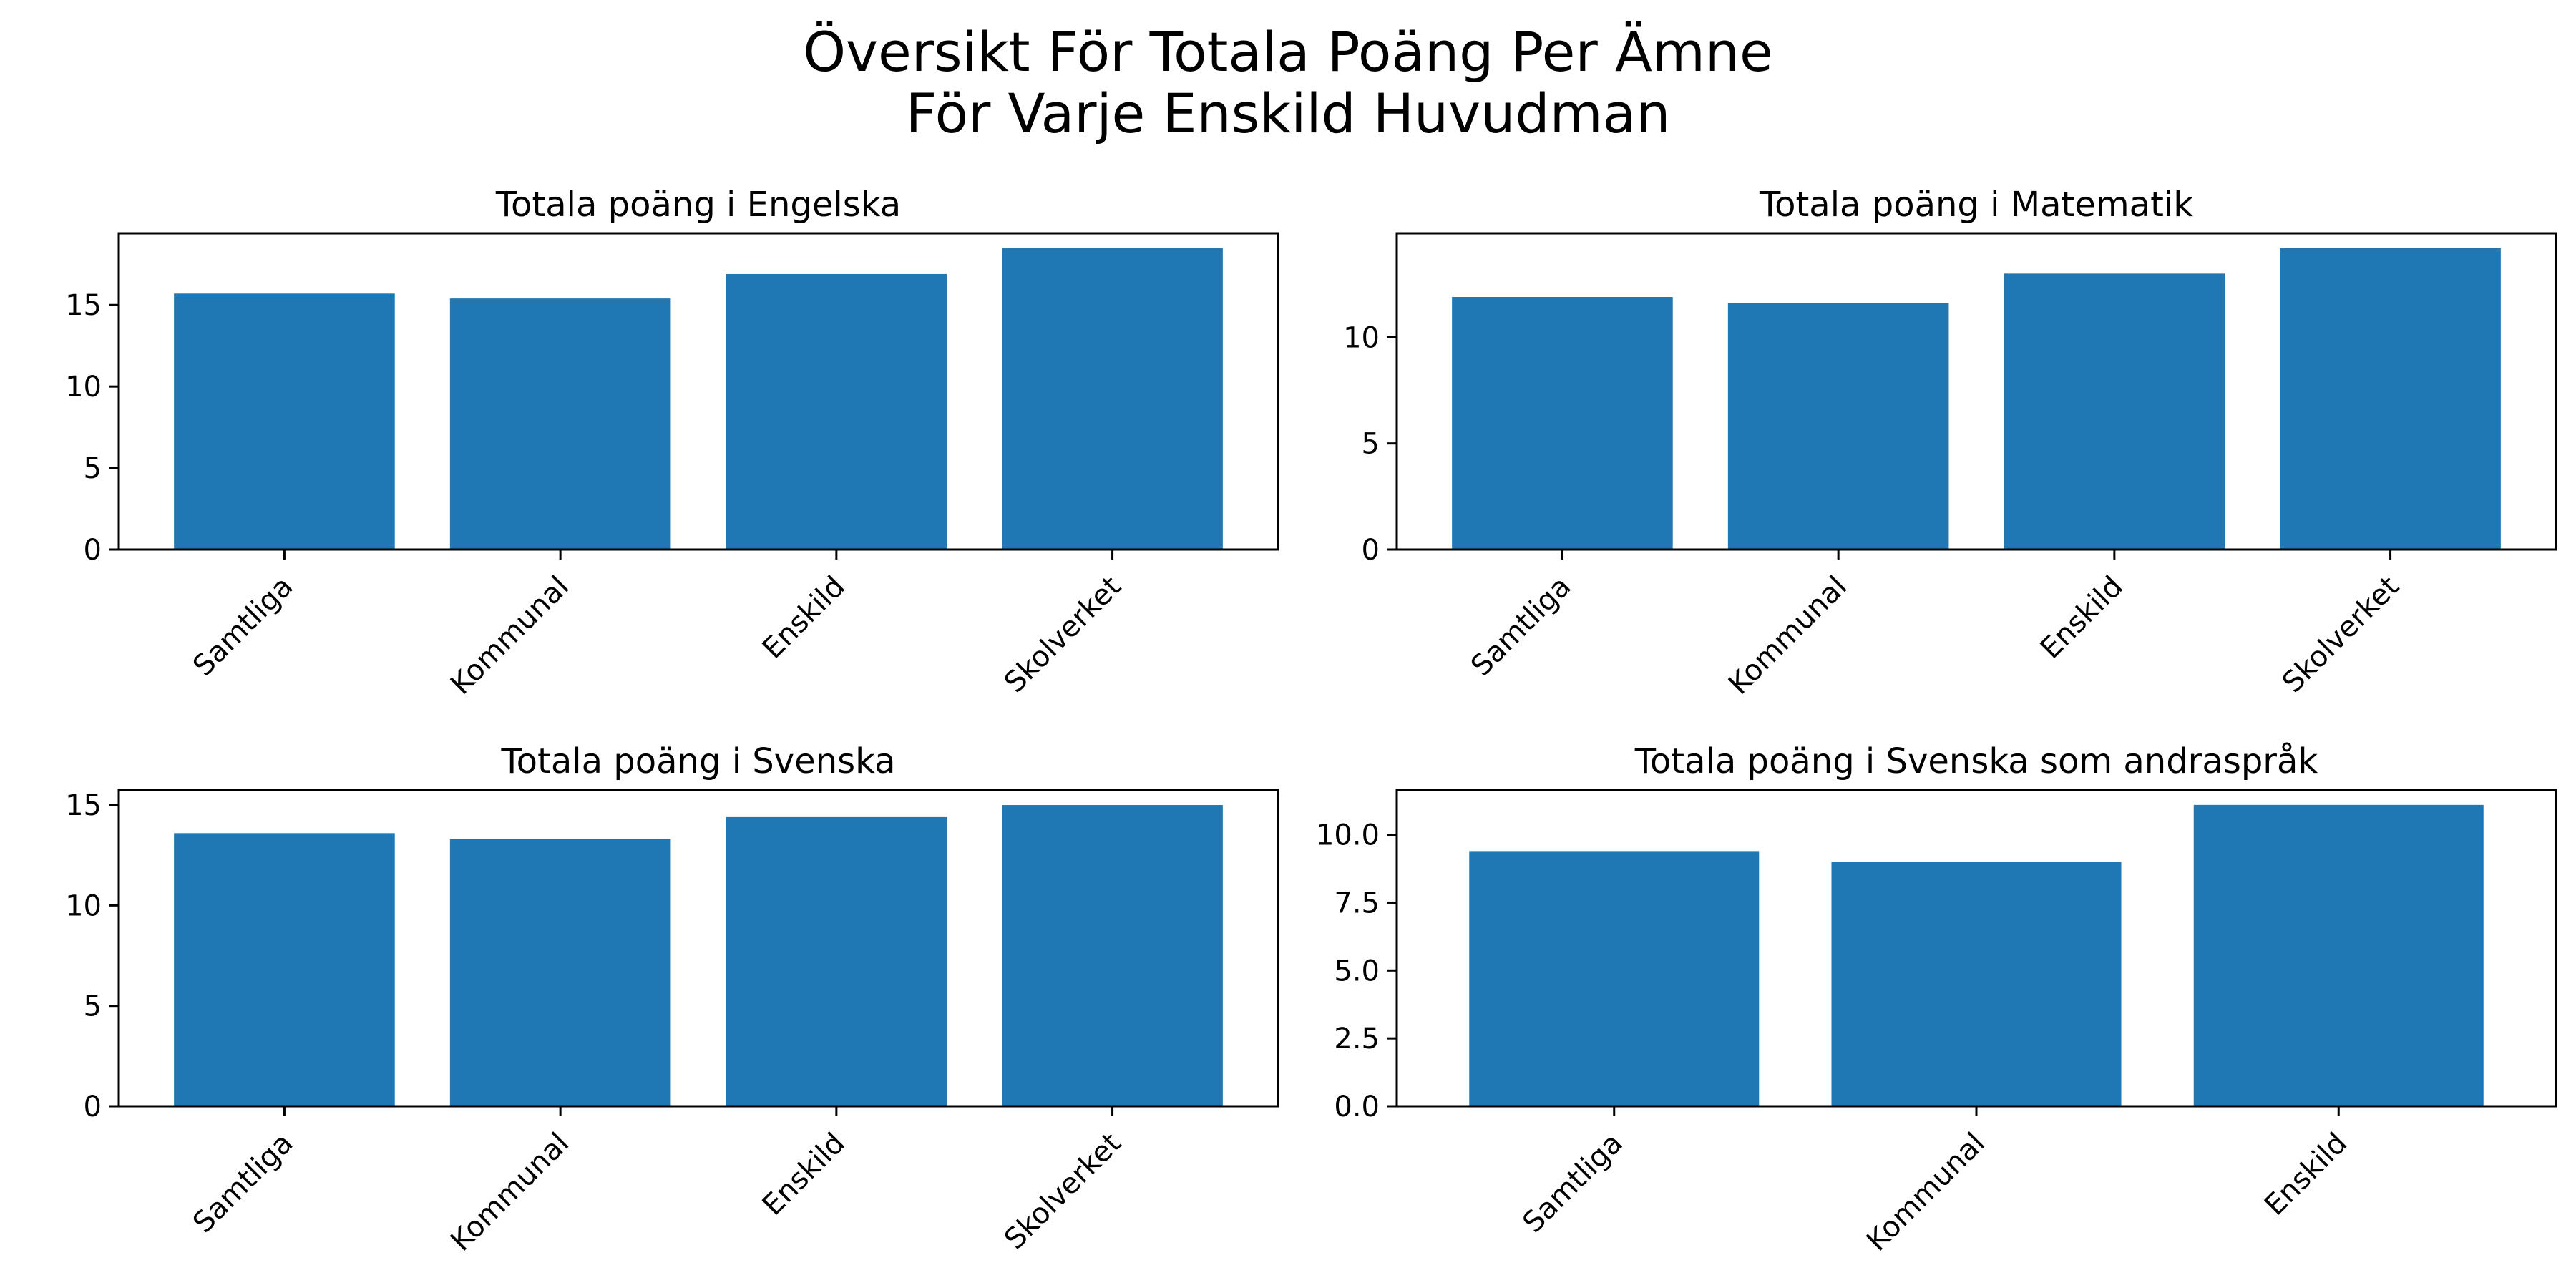  I want to click on y-tick-label: 7.5, so click(1357, 903).